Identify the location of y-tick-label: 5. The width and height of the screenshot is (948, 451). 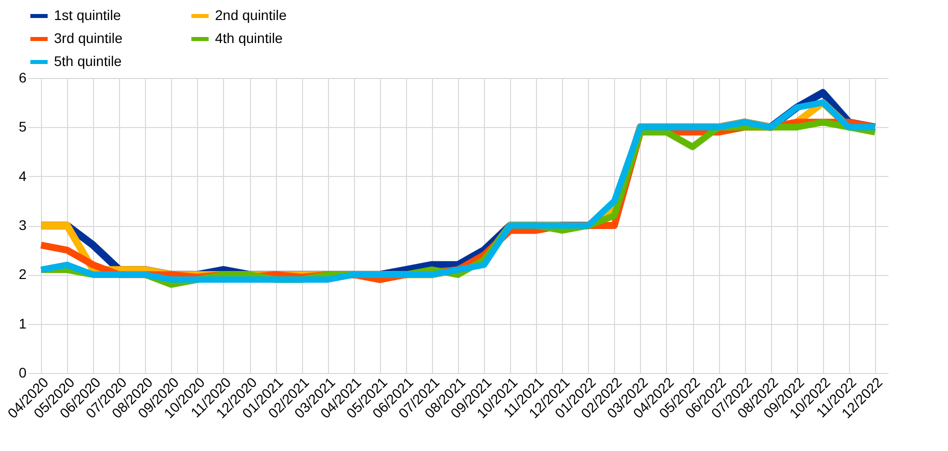
(22, 126).